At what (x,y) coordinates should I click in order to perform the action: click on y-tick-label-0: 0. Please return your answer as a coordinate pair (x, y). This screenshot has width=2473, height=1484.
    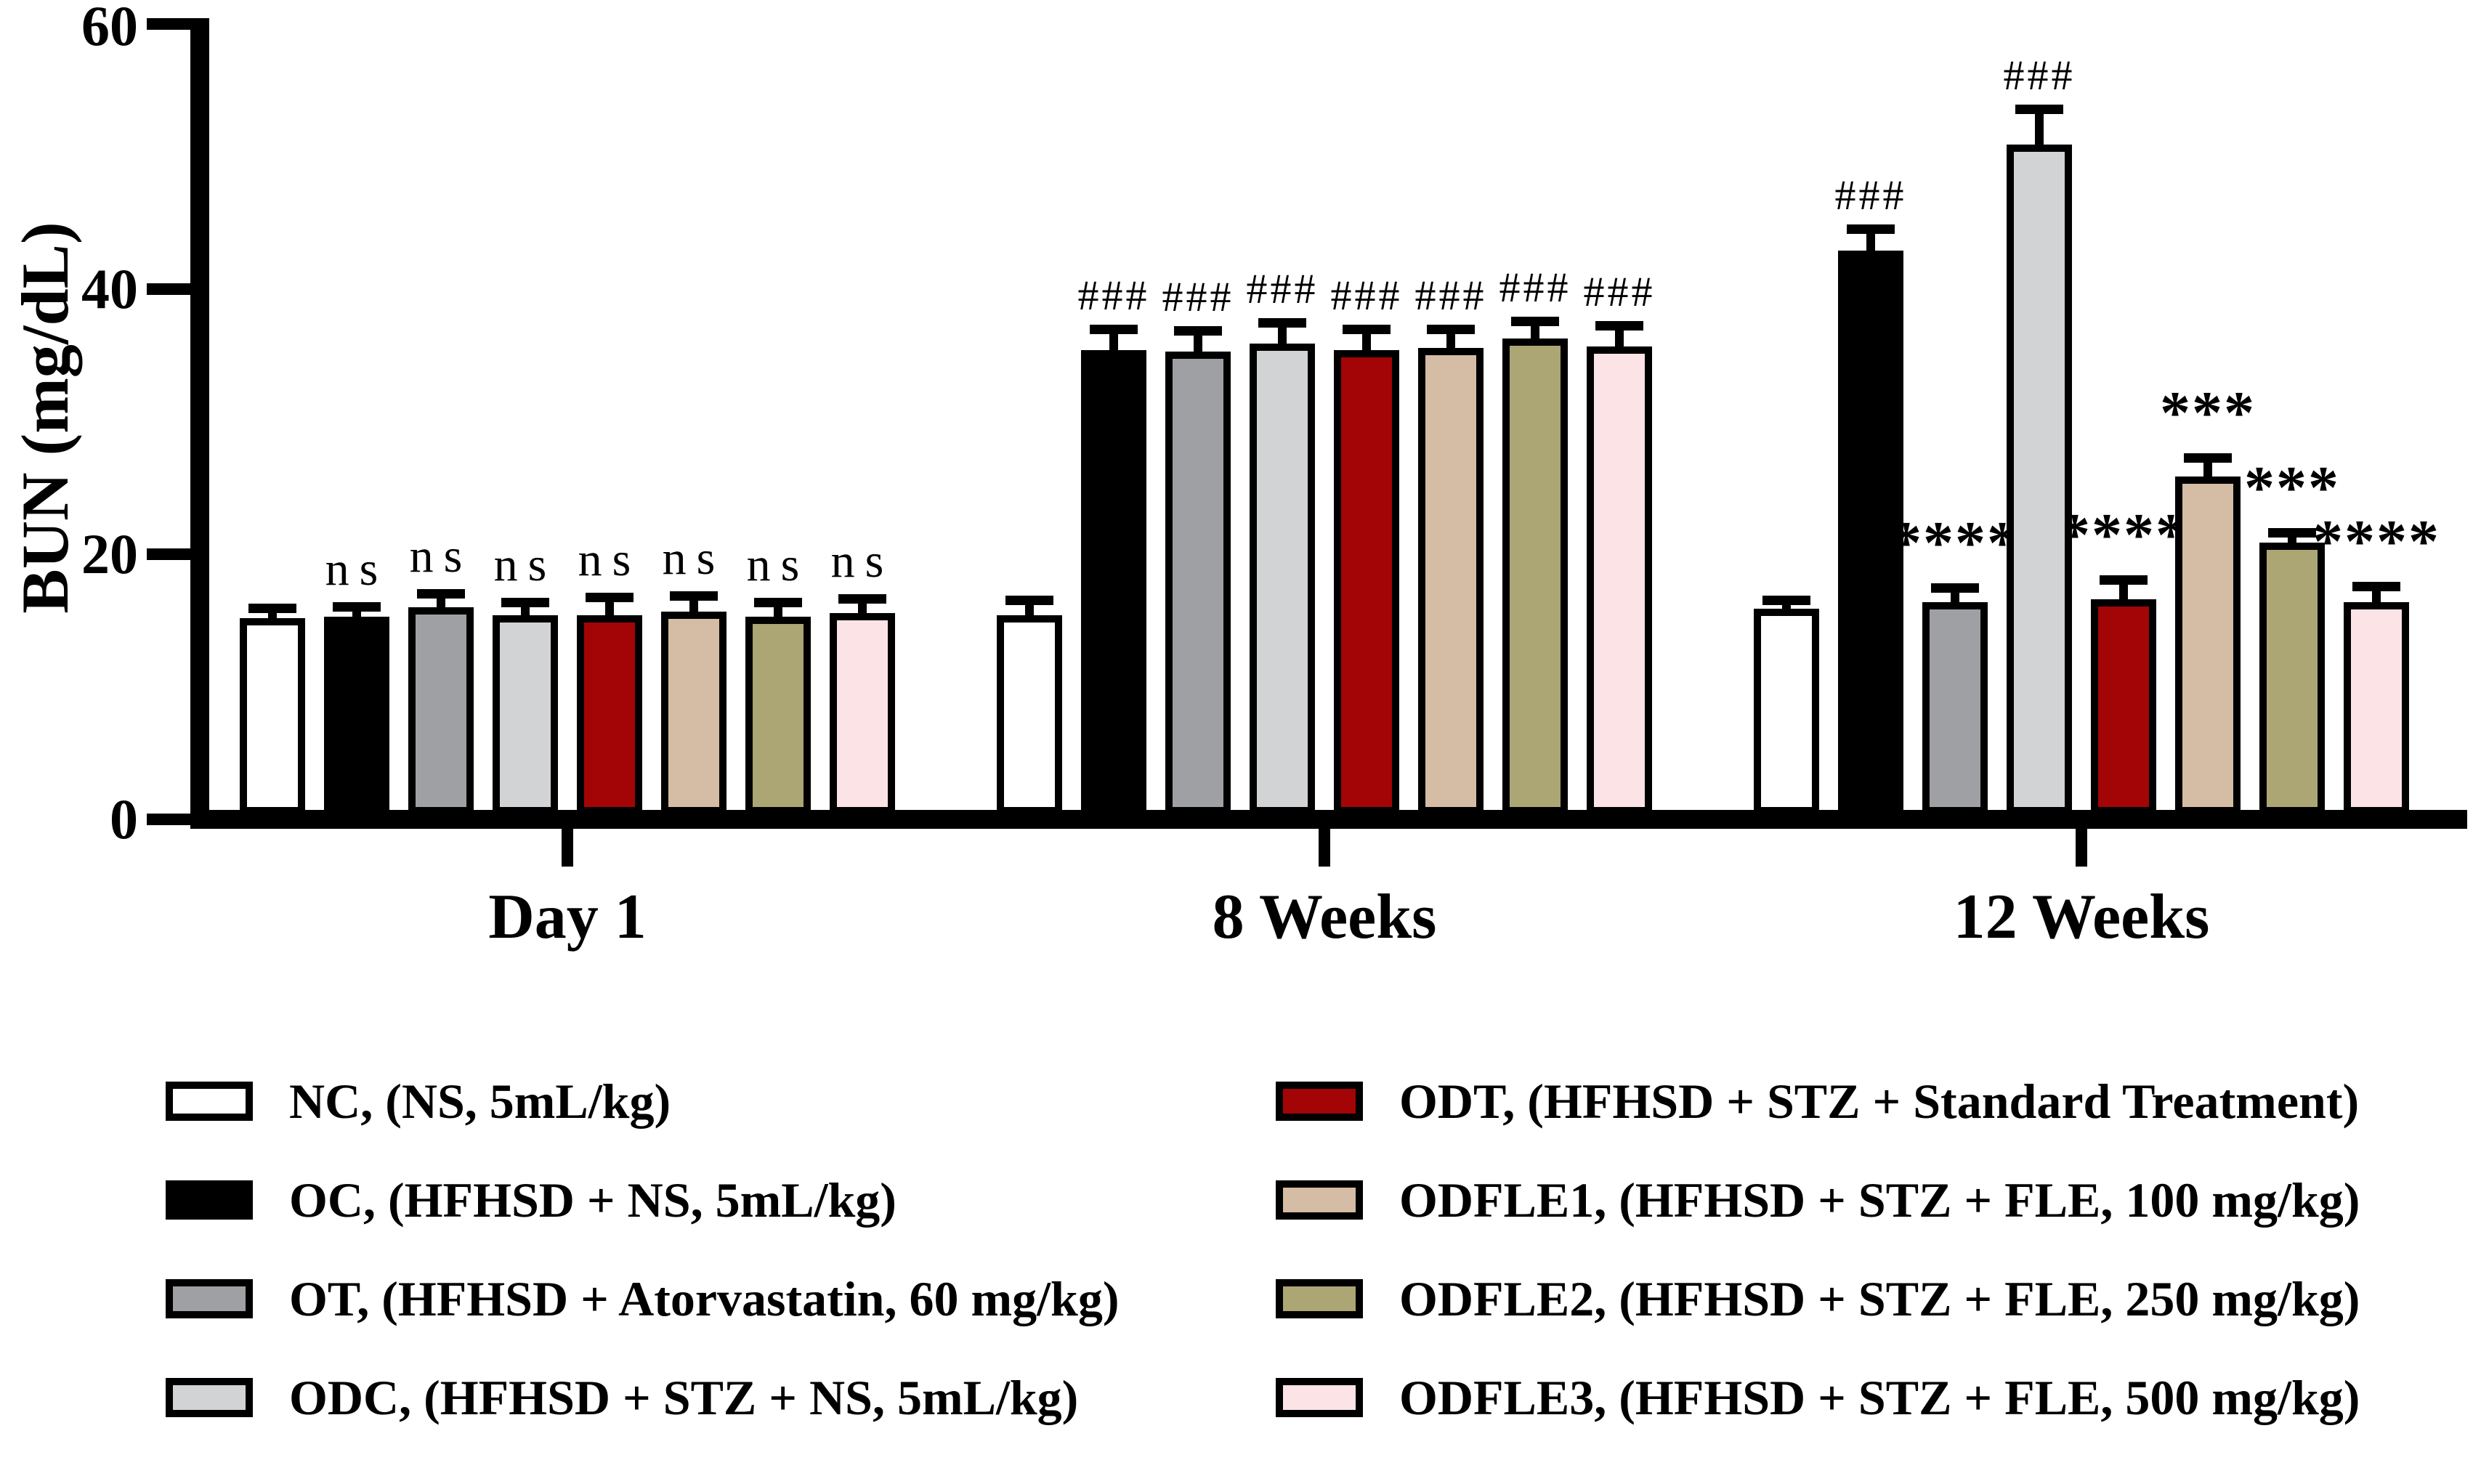
    Looking at the image, I should click on (124, 819).